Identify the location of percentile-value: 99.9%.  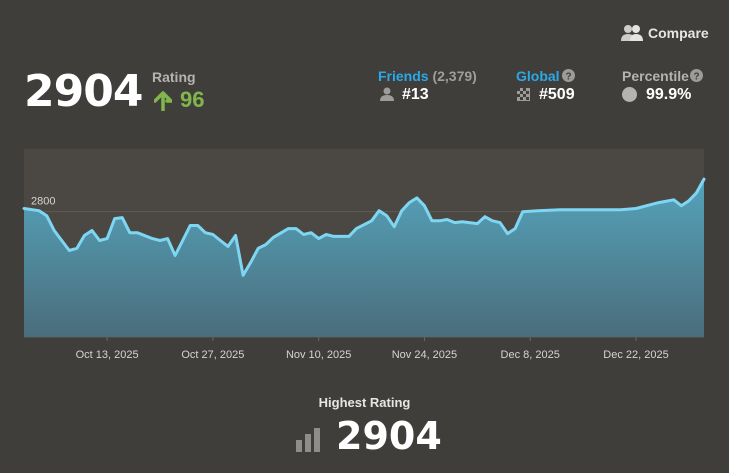
(669, 94).